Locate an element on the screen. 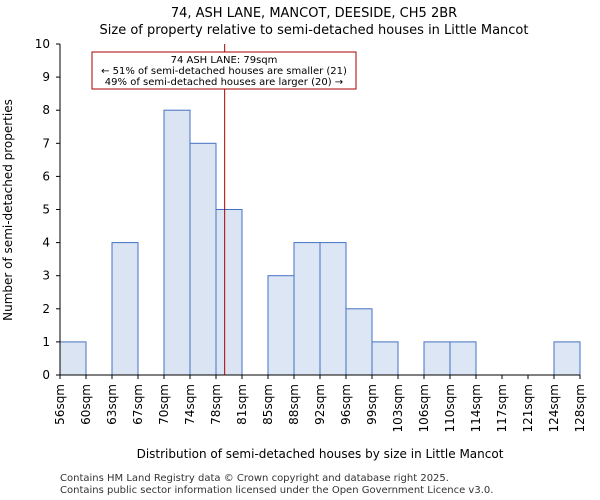 This screenshot has height=500, width=600. x-tick-label-103sqm: 103sqm is located at coordinates (398, 408).